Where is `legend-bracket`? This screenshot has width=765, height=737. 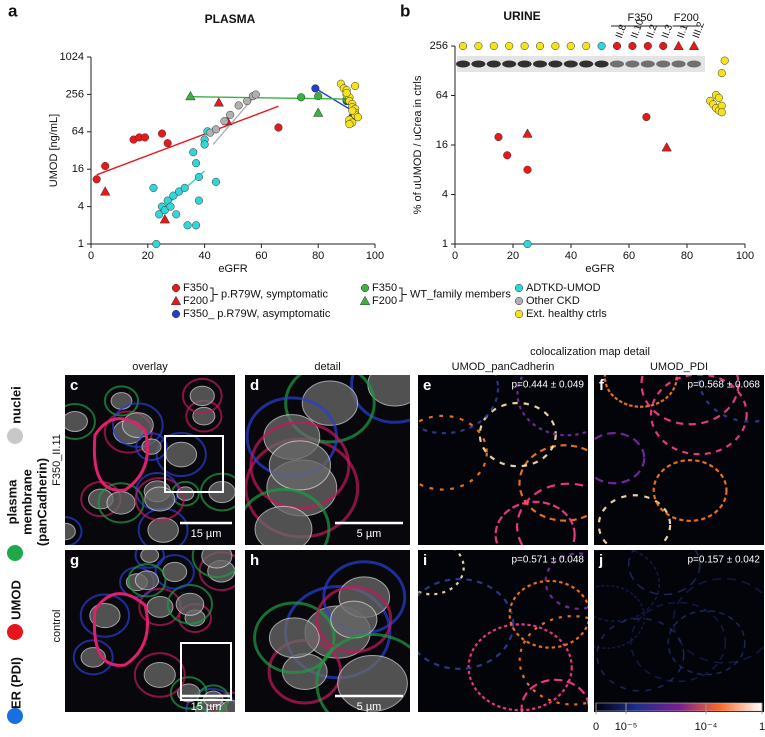
legend-bracket is located at coordinates (214, 294).